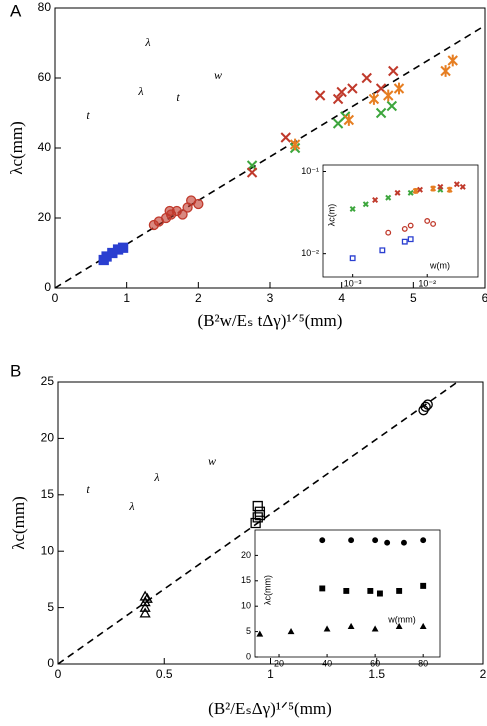 The image size is (487, 726). What do you see at coordinates (48, 381) in the screenshot?
I see `y-tick-label: 25` at bounding box center [48, 381].